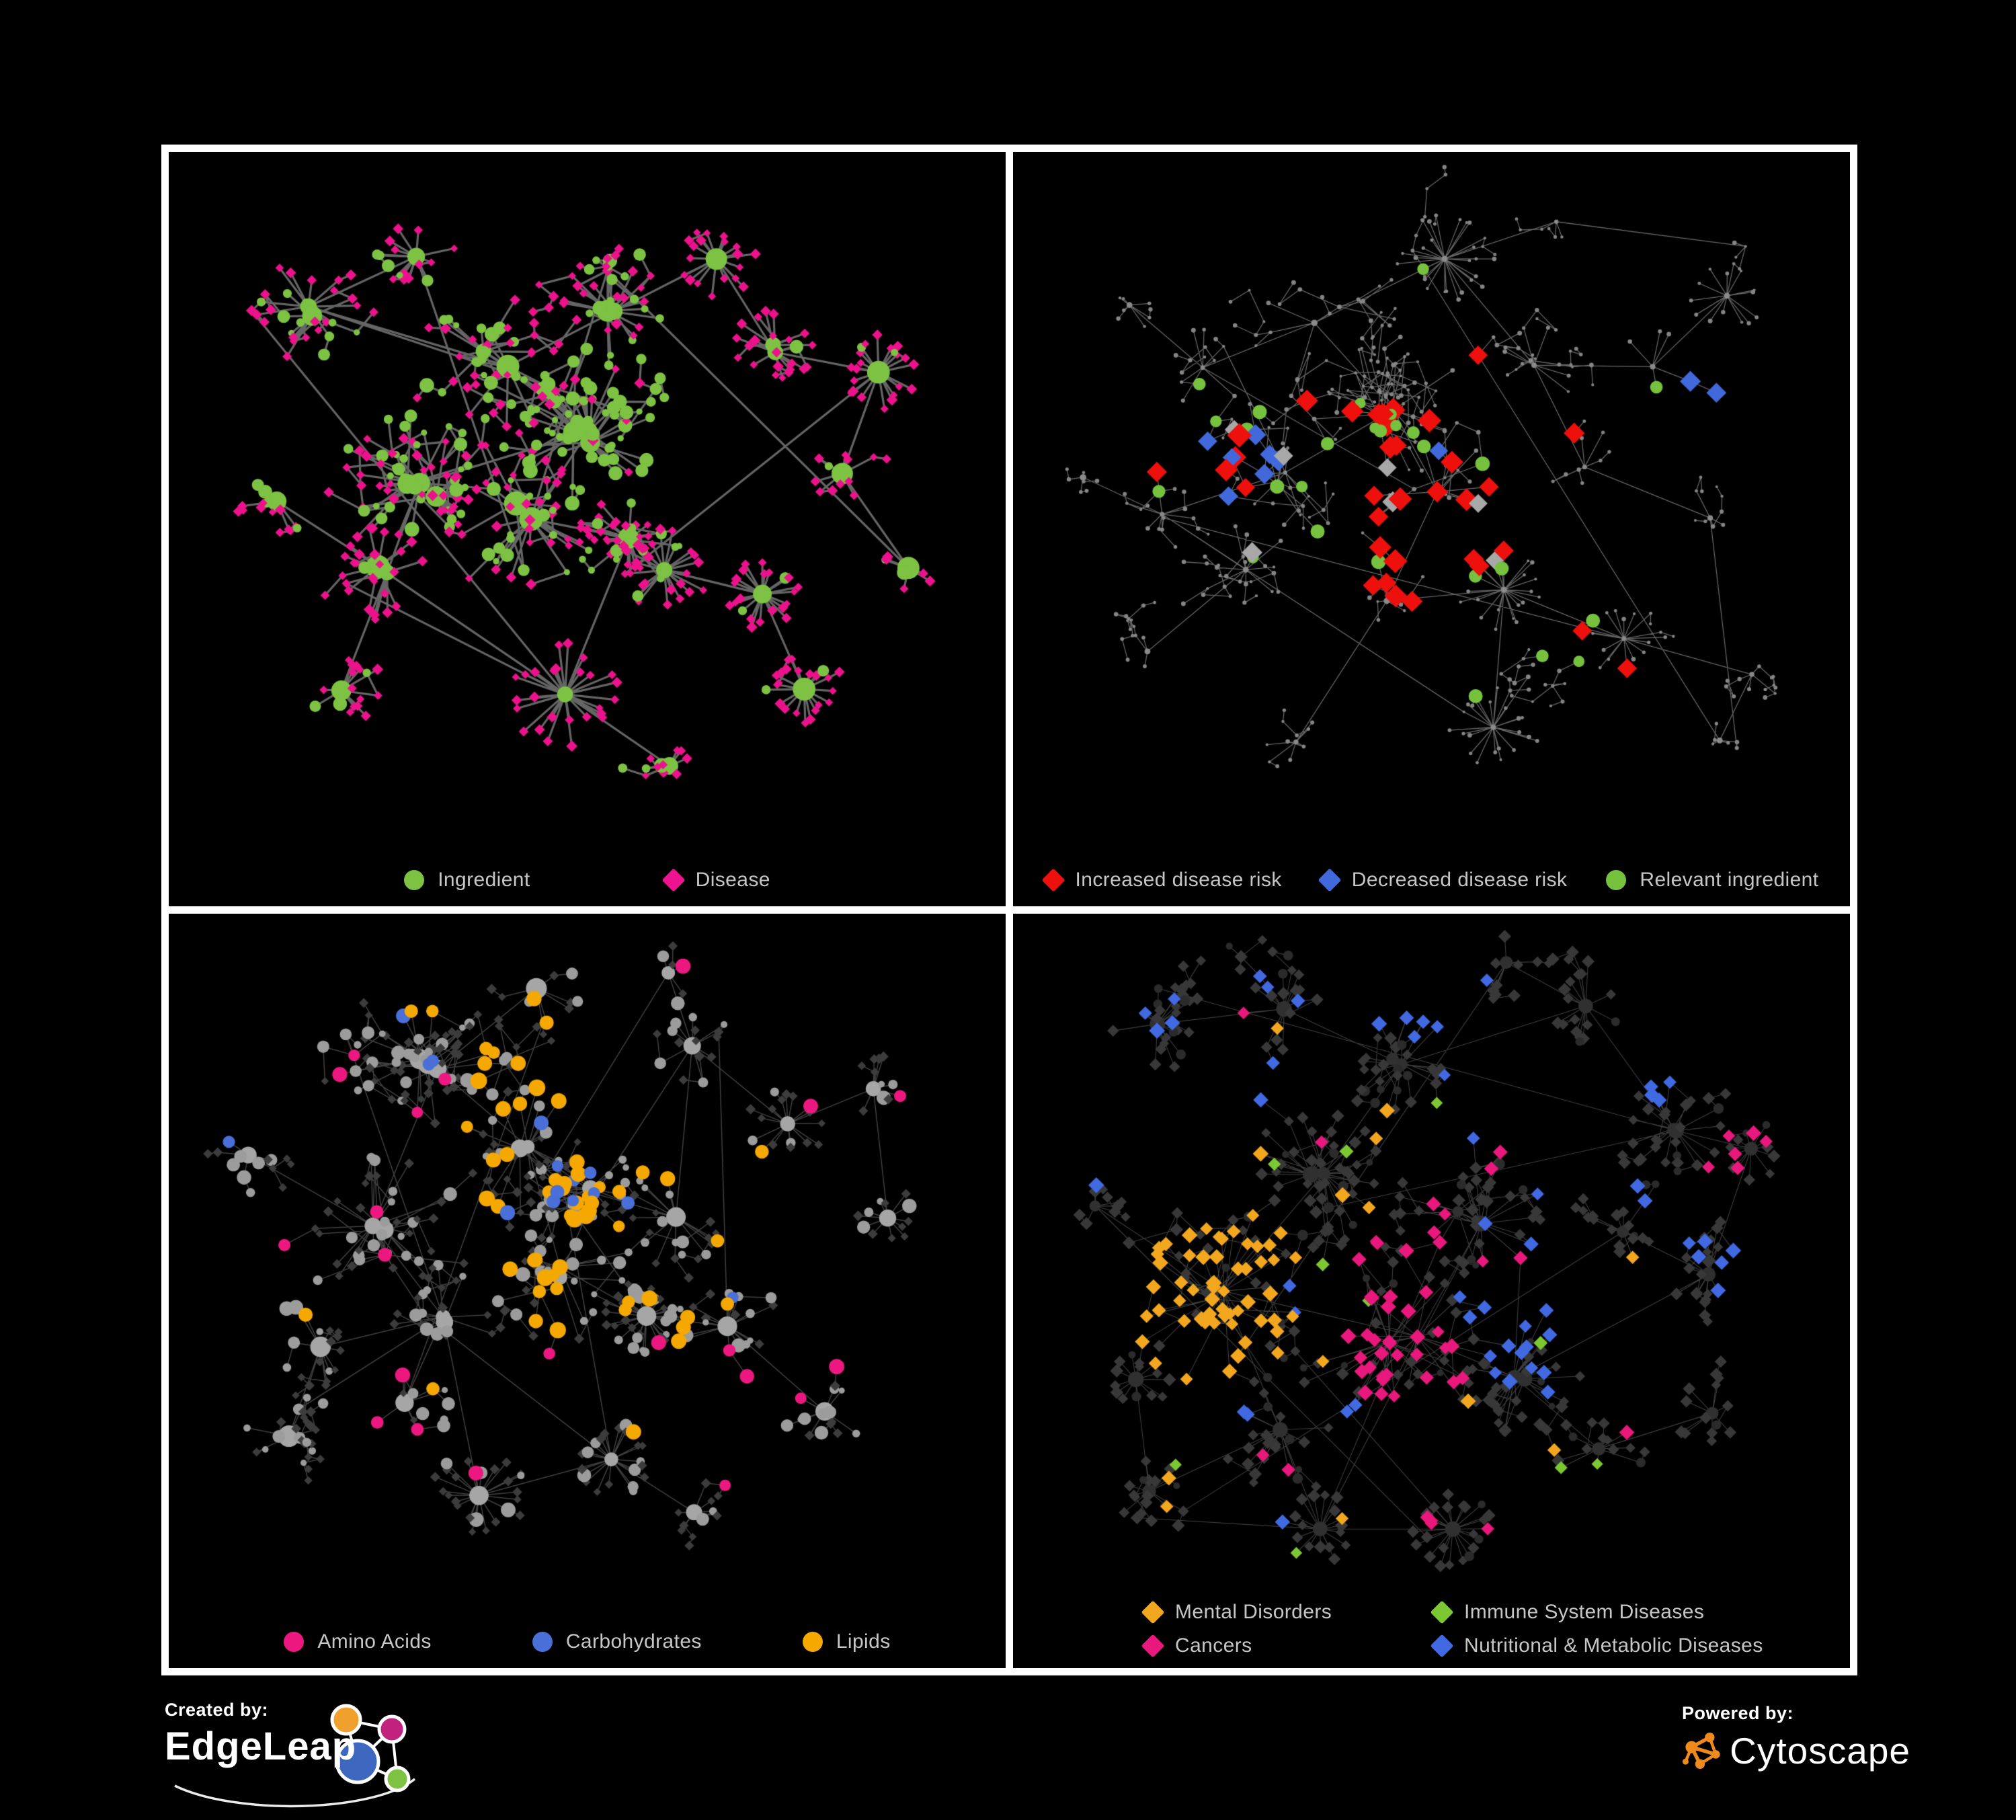 The image size is (2016, 1820). I want to click on legend-item: Lipids, so click(846, 1641).